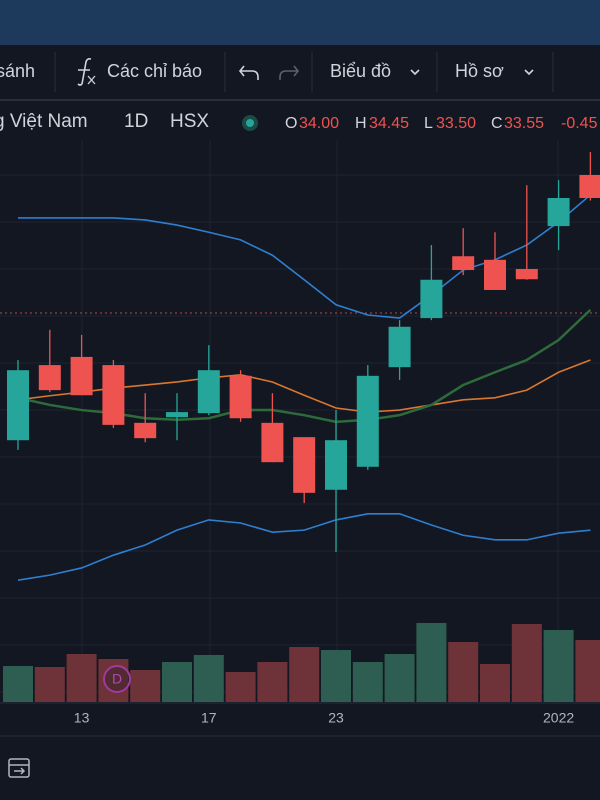 This screenshot has width=600, height=800. I want to click on dividend-circle, so click(117, 679).